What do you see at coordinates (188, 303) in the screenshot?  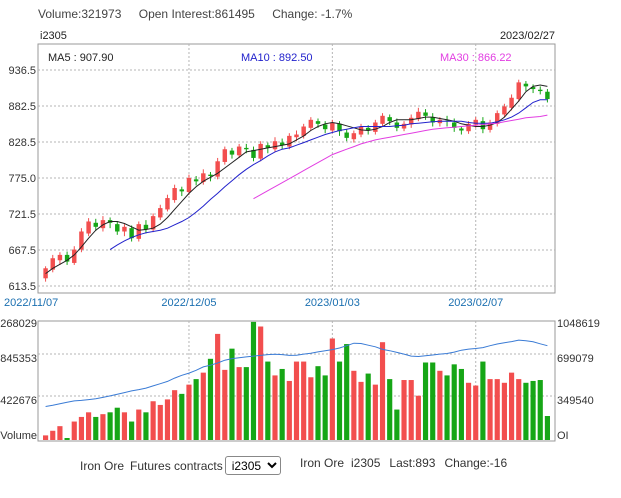 I see `date-tick-label: 2022/12/05` at bounding box center [188, 303].